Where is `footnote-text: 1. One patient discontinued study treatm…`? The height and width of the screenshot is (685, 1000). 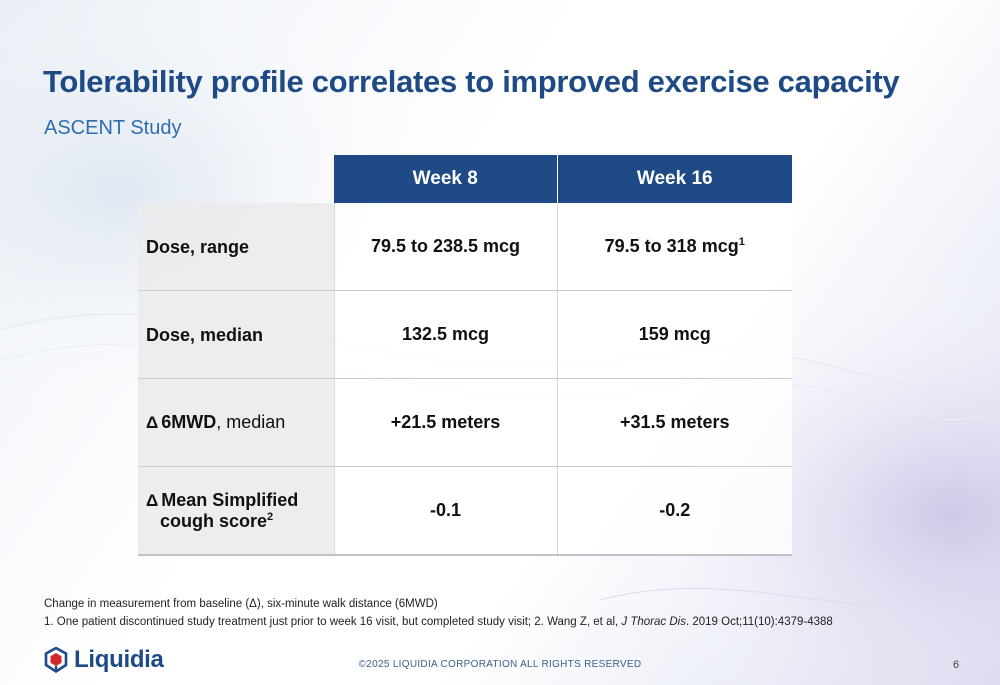 footnote-text: 1. One patient discontinued study treatm… is located at coordinates (333, 622).